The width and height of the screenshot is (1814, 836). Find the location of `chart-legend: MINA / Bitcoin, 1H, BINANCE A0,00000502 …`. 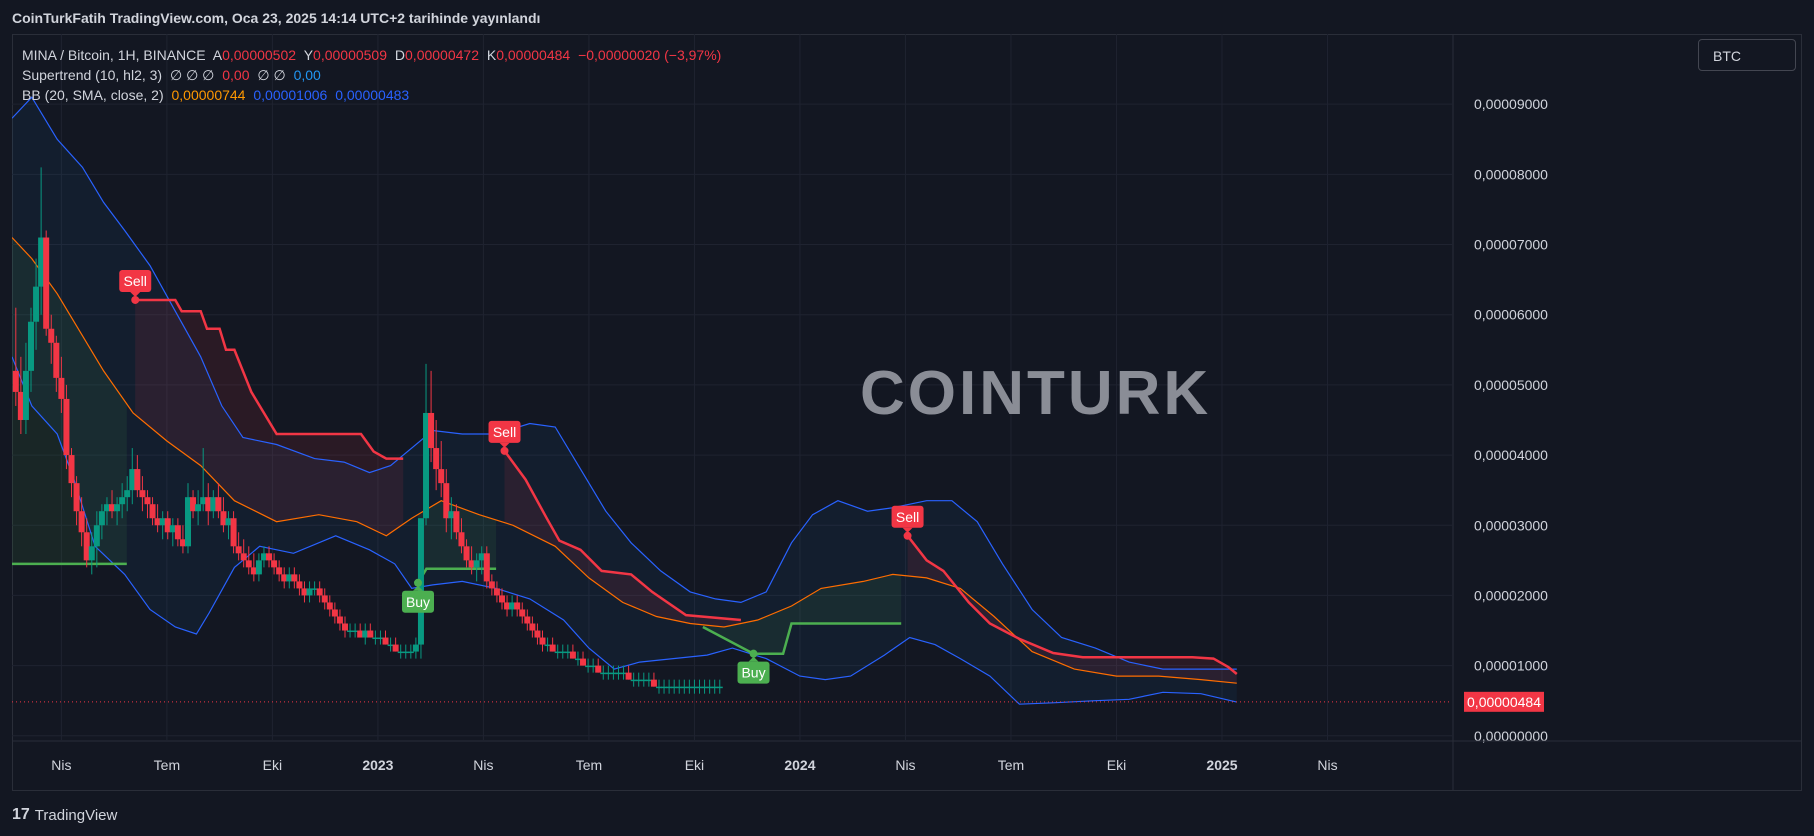

chart-legend: MINA / Bitcoin, 1H, BINANCE A0,00000502 … is located at coordinates (373, 75).